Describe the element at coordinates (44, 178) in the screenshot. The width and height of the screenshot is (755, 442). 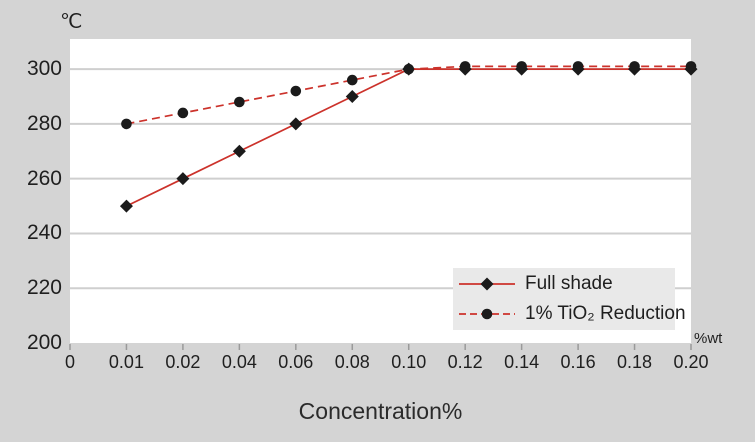
I see `y-tick-label: 260` at that location.